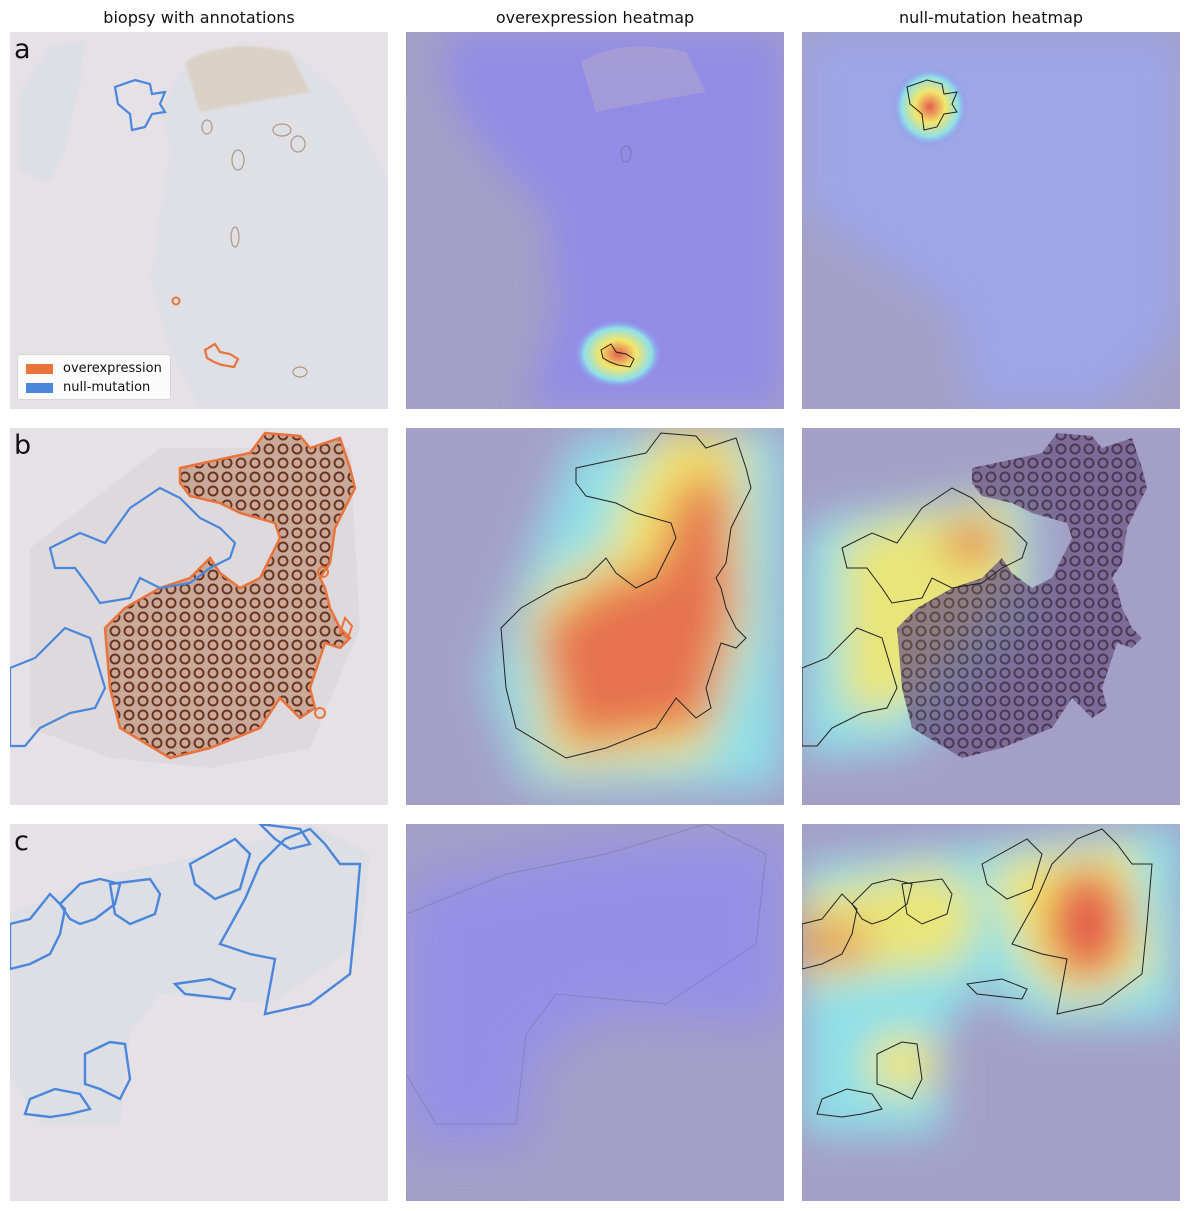 The width and height of the screenshot is (1189, 1211). What do you see at coordinates (140, 105) in the screenshot?
I see `null-mutation-annotation-a` at bounding box center [140, 105].